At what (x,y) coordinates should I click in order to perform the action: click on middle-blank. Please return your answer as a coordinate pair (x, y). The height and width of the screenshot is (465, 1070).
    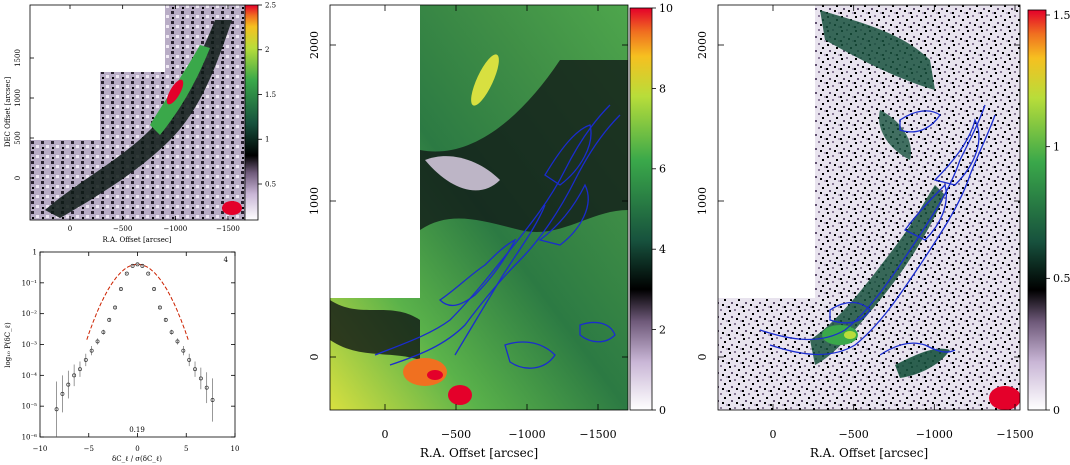
    Looking at the image, I should click on (375, 151).